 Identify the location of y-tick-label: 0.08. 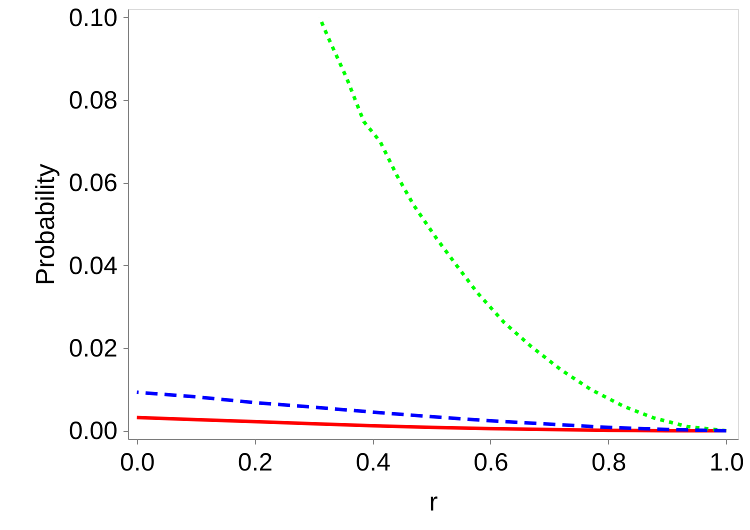
(93, 100).